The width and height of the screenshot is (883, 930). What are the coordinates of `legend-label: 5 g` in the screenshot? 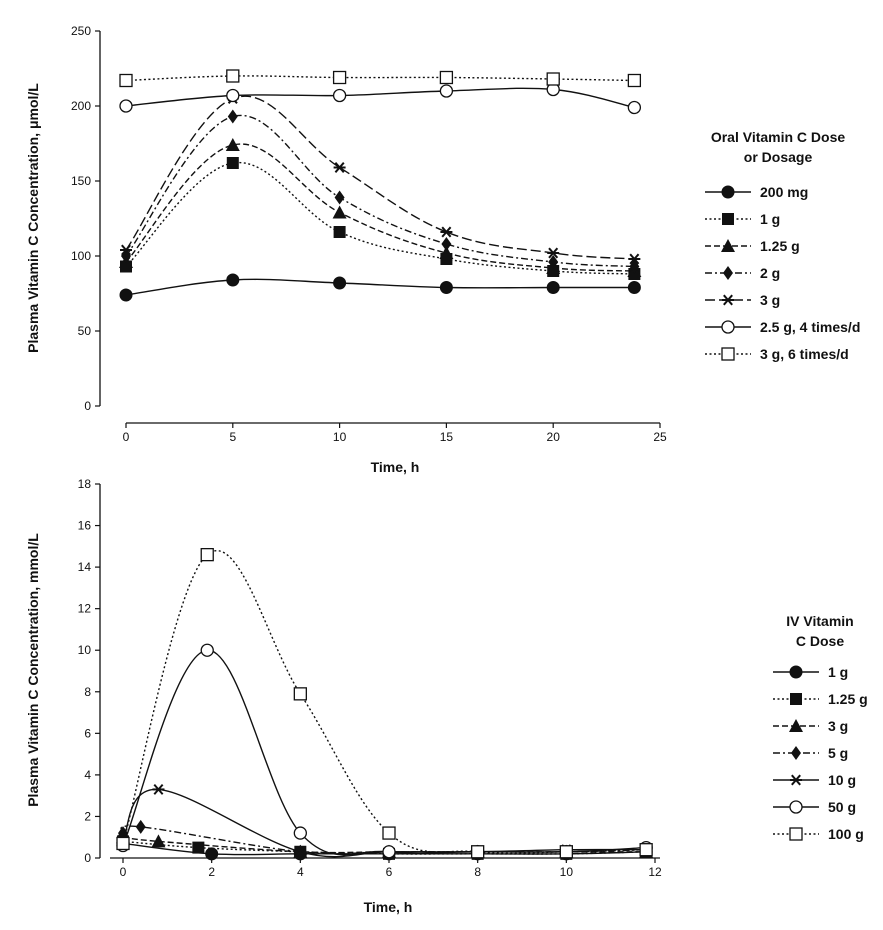 It's located at (838, 753).